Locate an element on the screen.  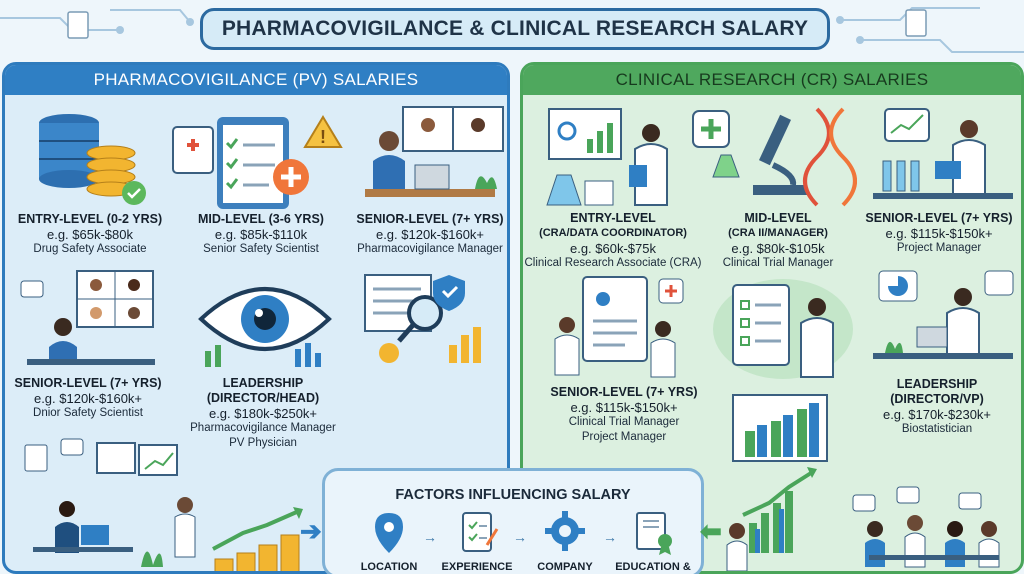
eye-icon is located at coordinates (265, 327).